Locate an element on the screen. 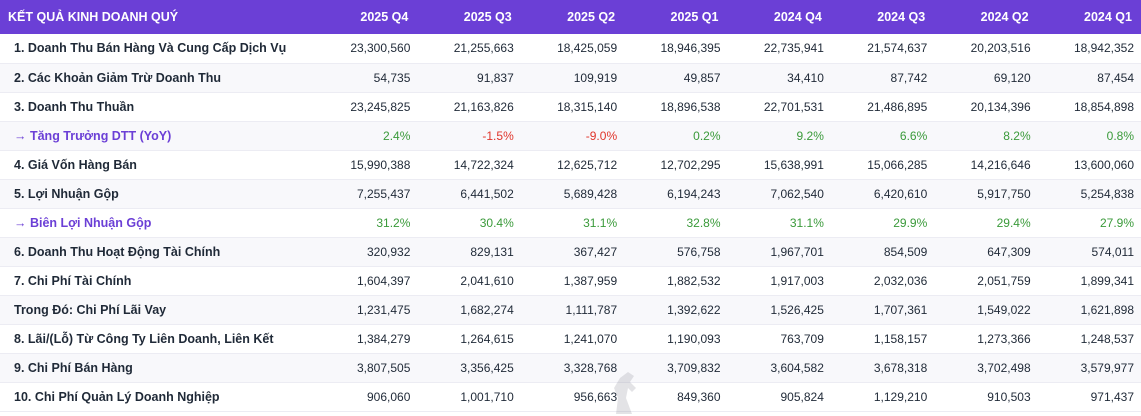  value-cell: 1,526,425 is located at coordinates (797, 309).